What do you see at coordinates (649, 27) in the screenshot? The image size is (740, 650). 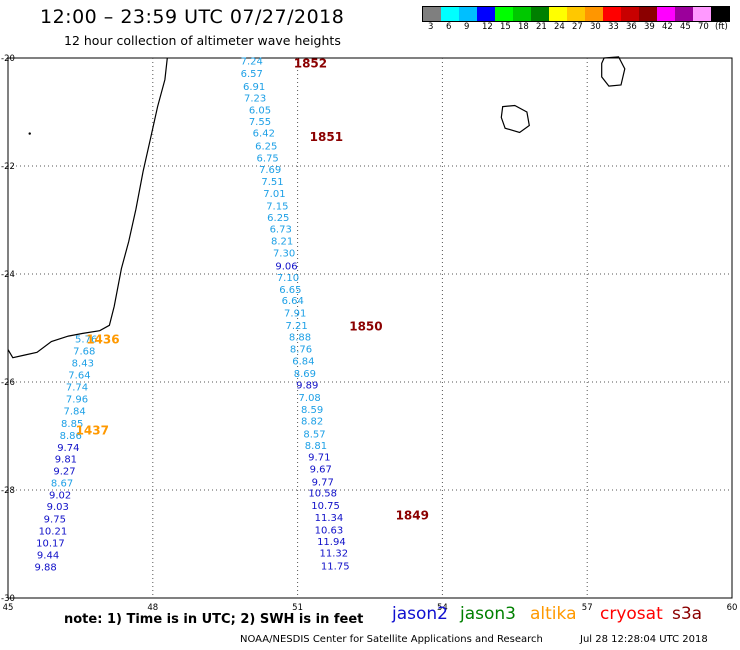 I see `colorbar-label: 39` at bounding box center [649, 27].